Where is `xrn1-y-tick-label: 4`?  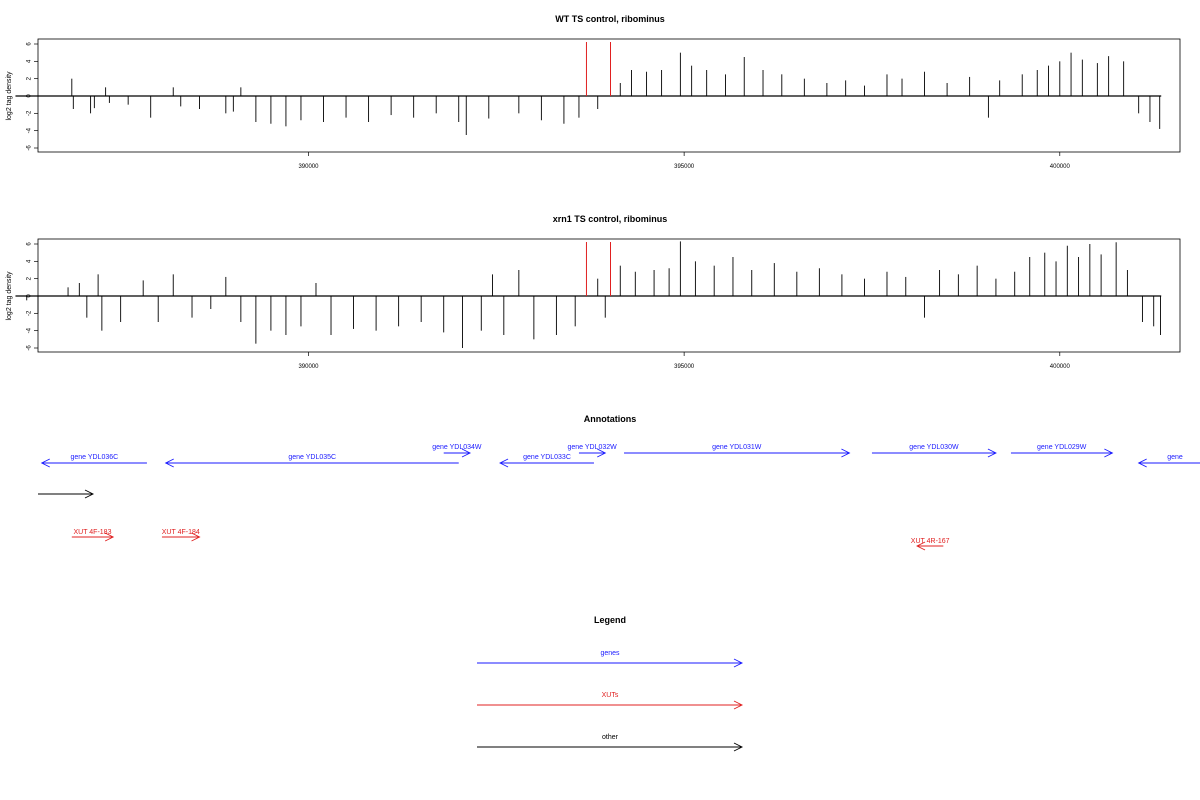
xrn1-y-tick-label: 4 is located at coordinates (30, 261).